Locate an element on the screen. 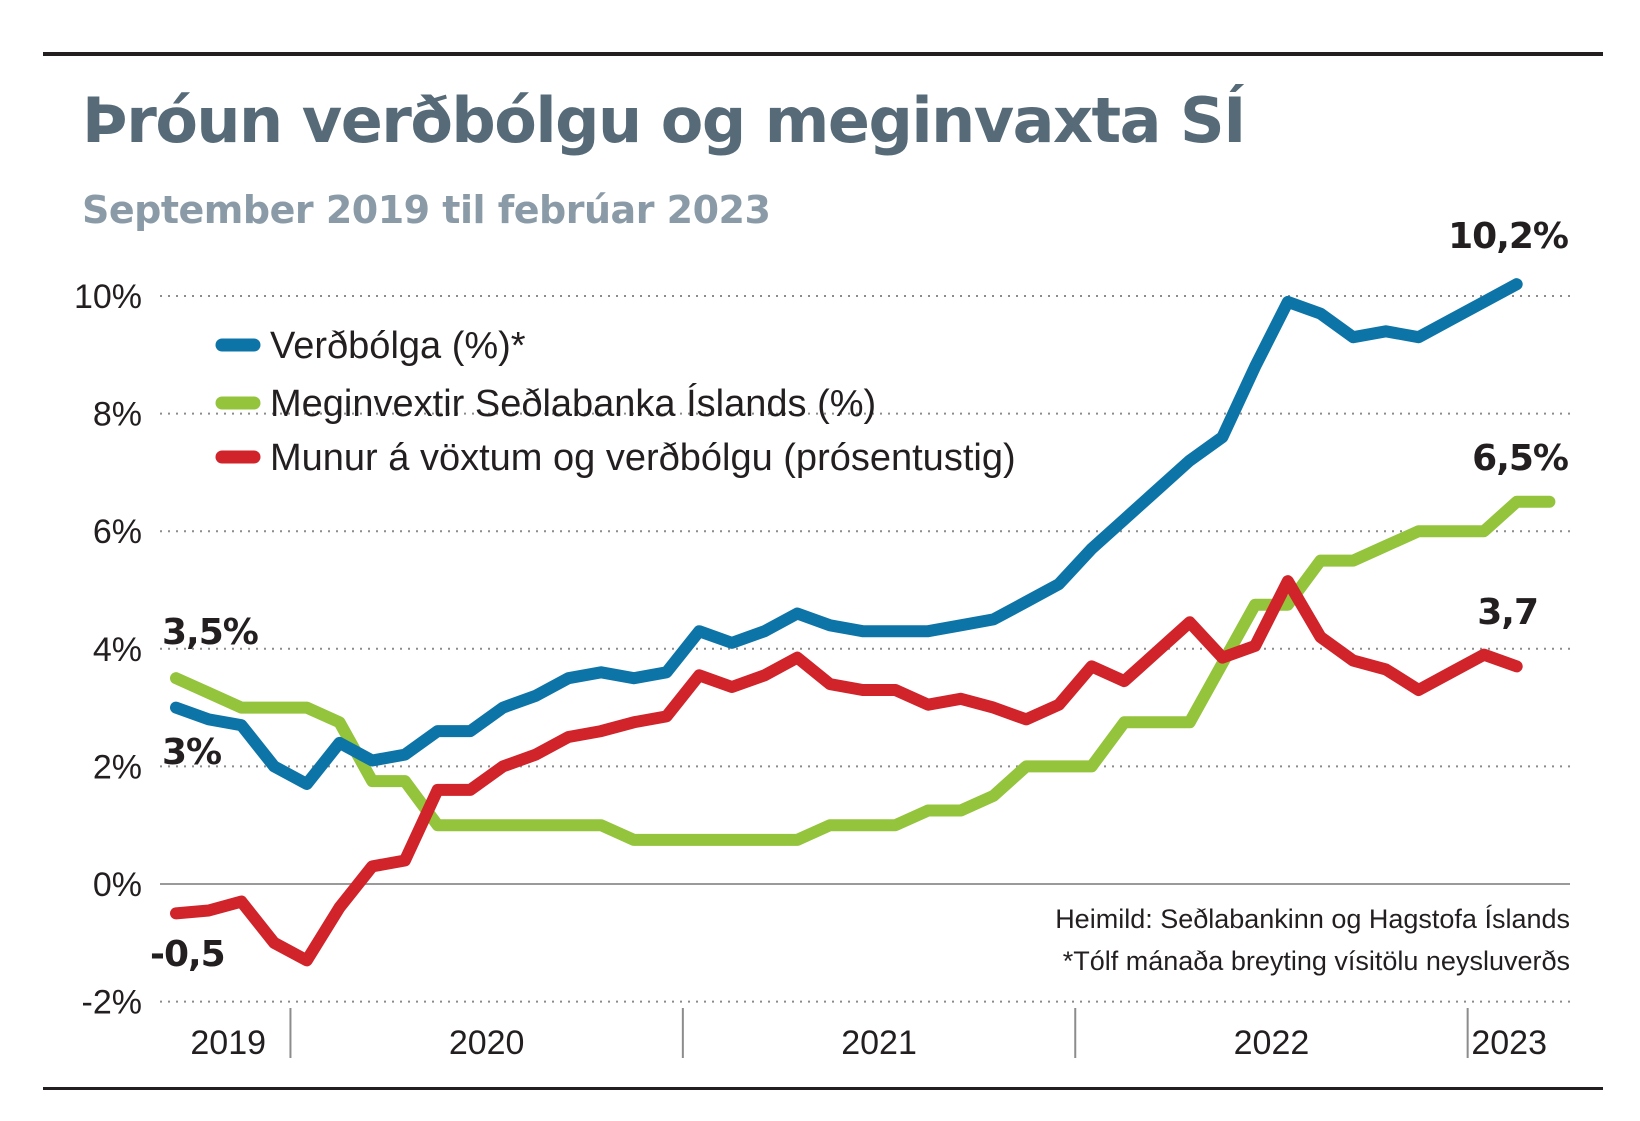 This screenshot has width=1640, height=1121. y-tick-label: -2% is located at coordinates (112, 1003).